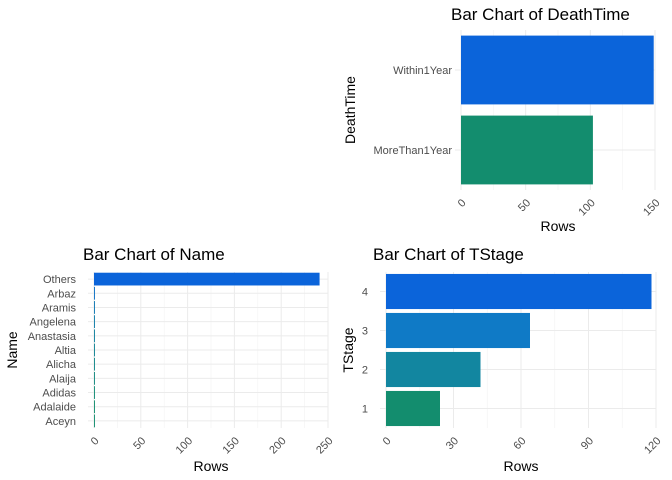  Describe the element at coordinates (94, 364) in the screenshot. I see `bar-name-alicha` at that location.